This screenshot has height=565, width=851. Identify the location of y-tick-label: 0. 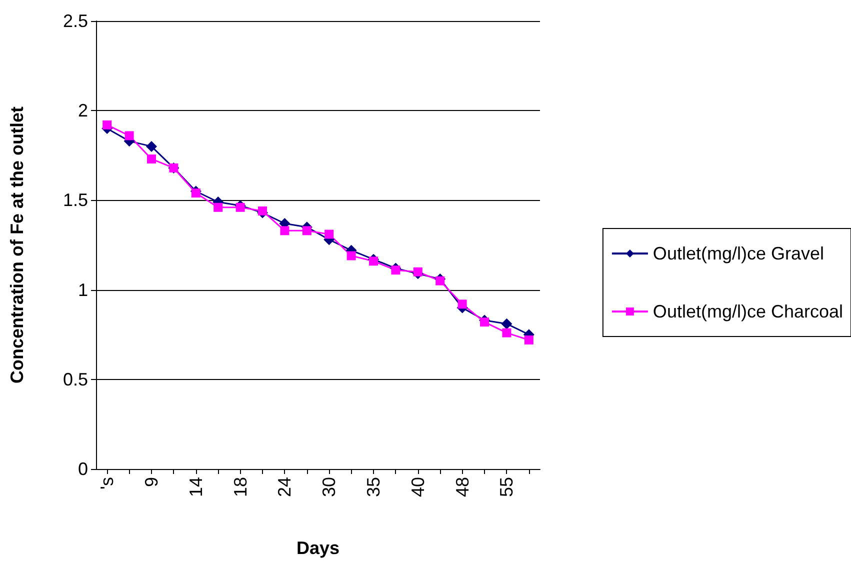
(83, 469).